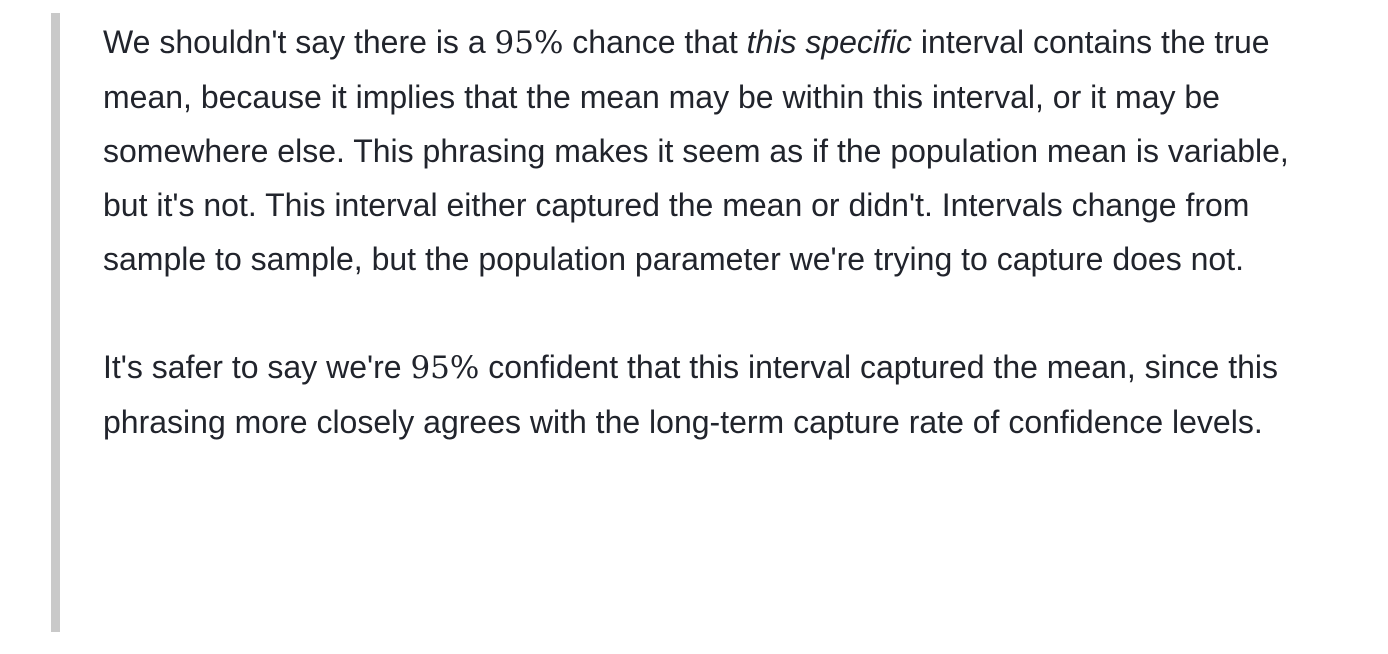 This screenshot has width=1388, height=654. What do you see at coordinates (55, 322) in the screenshot?
I see `blockquote-bar` at bounding box center [55, 322].